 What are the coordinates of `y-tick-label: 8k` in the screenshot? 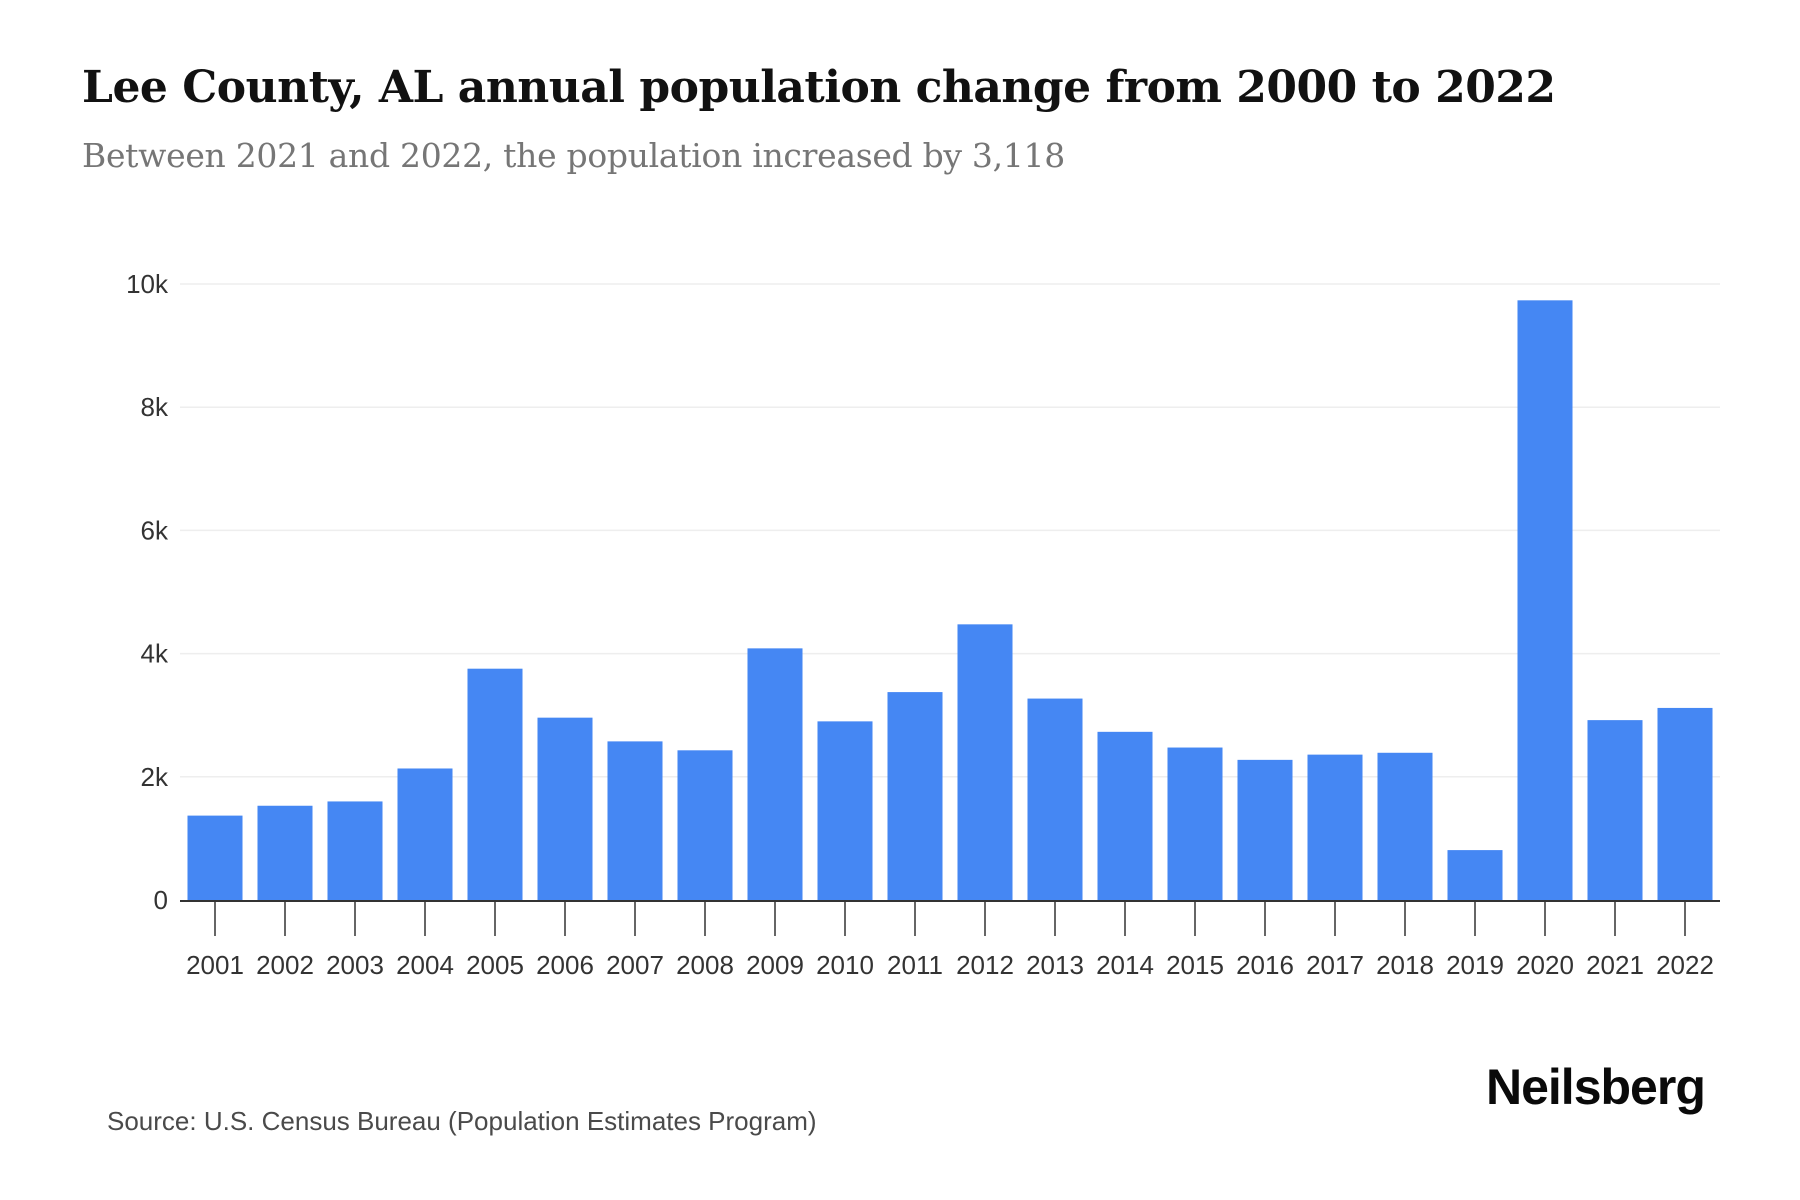 It's located at (155, 407).